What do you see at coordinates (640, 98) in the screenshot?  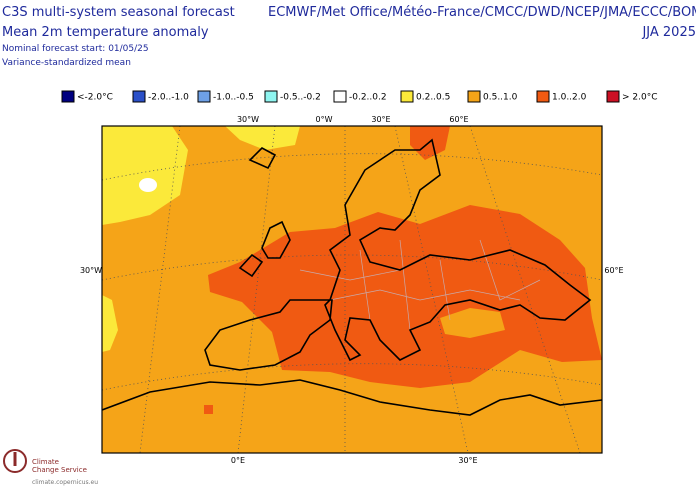 I see `legend-label: > 2.0°C` at bounding box center [640, 98].